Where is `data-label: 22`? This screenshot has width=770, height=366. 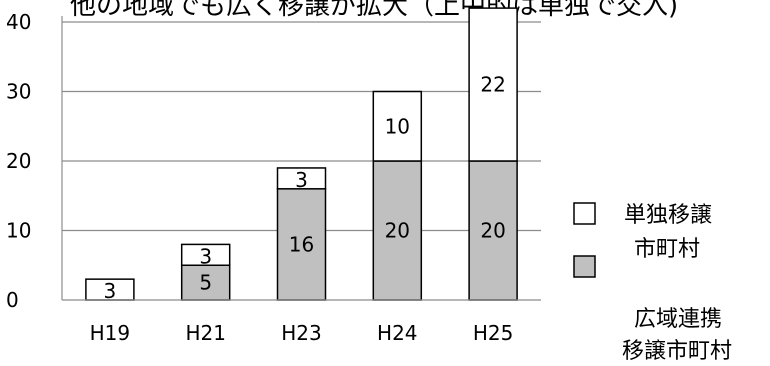 data-label: 22 is located at coordinates (492, 85).